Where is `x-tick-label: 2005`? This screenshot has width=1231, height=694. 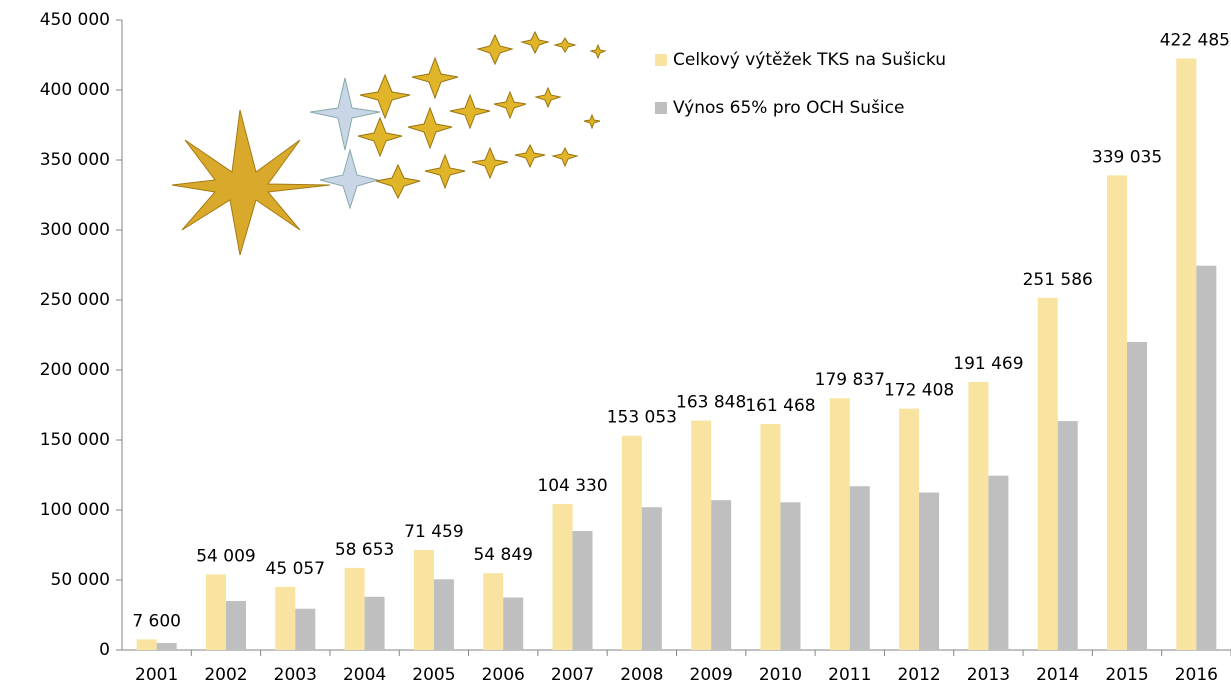
x-tick-label: 2005 is located at coordinates (433, 675).